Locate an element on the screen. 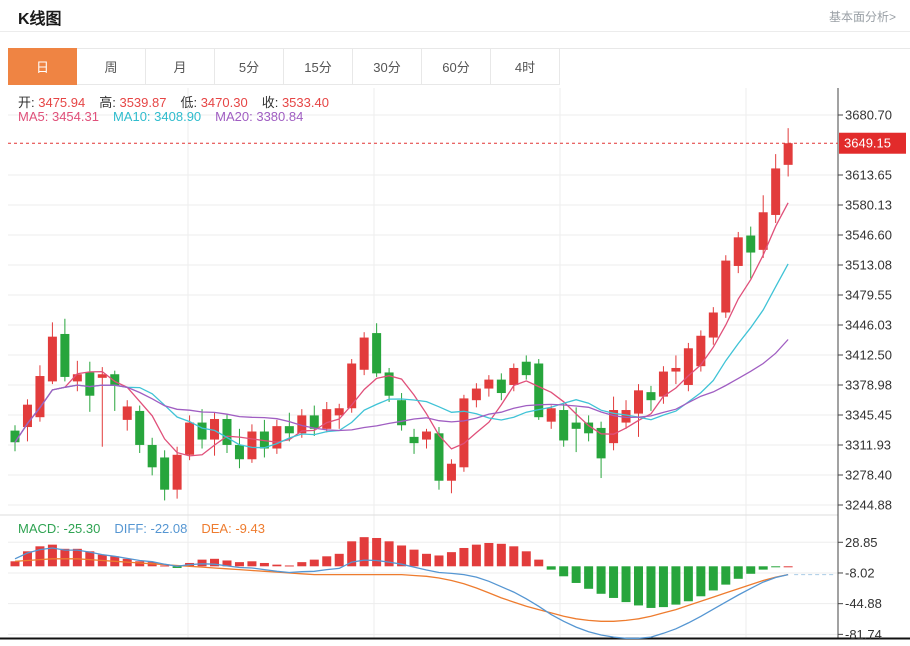 The height and width of the screenshot is (646, 910). period-tabbar: 日周月 5分 15分 30分 60分 4时 is located at coordinates (455, 67).